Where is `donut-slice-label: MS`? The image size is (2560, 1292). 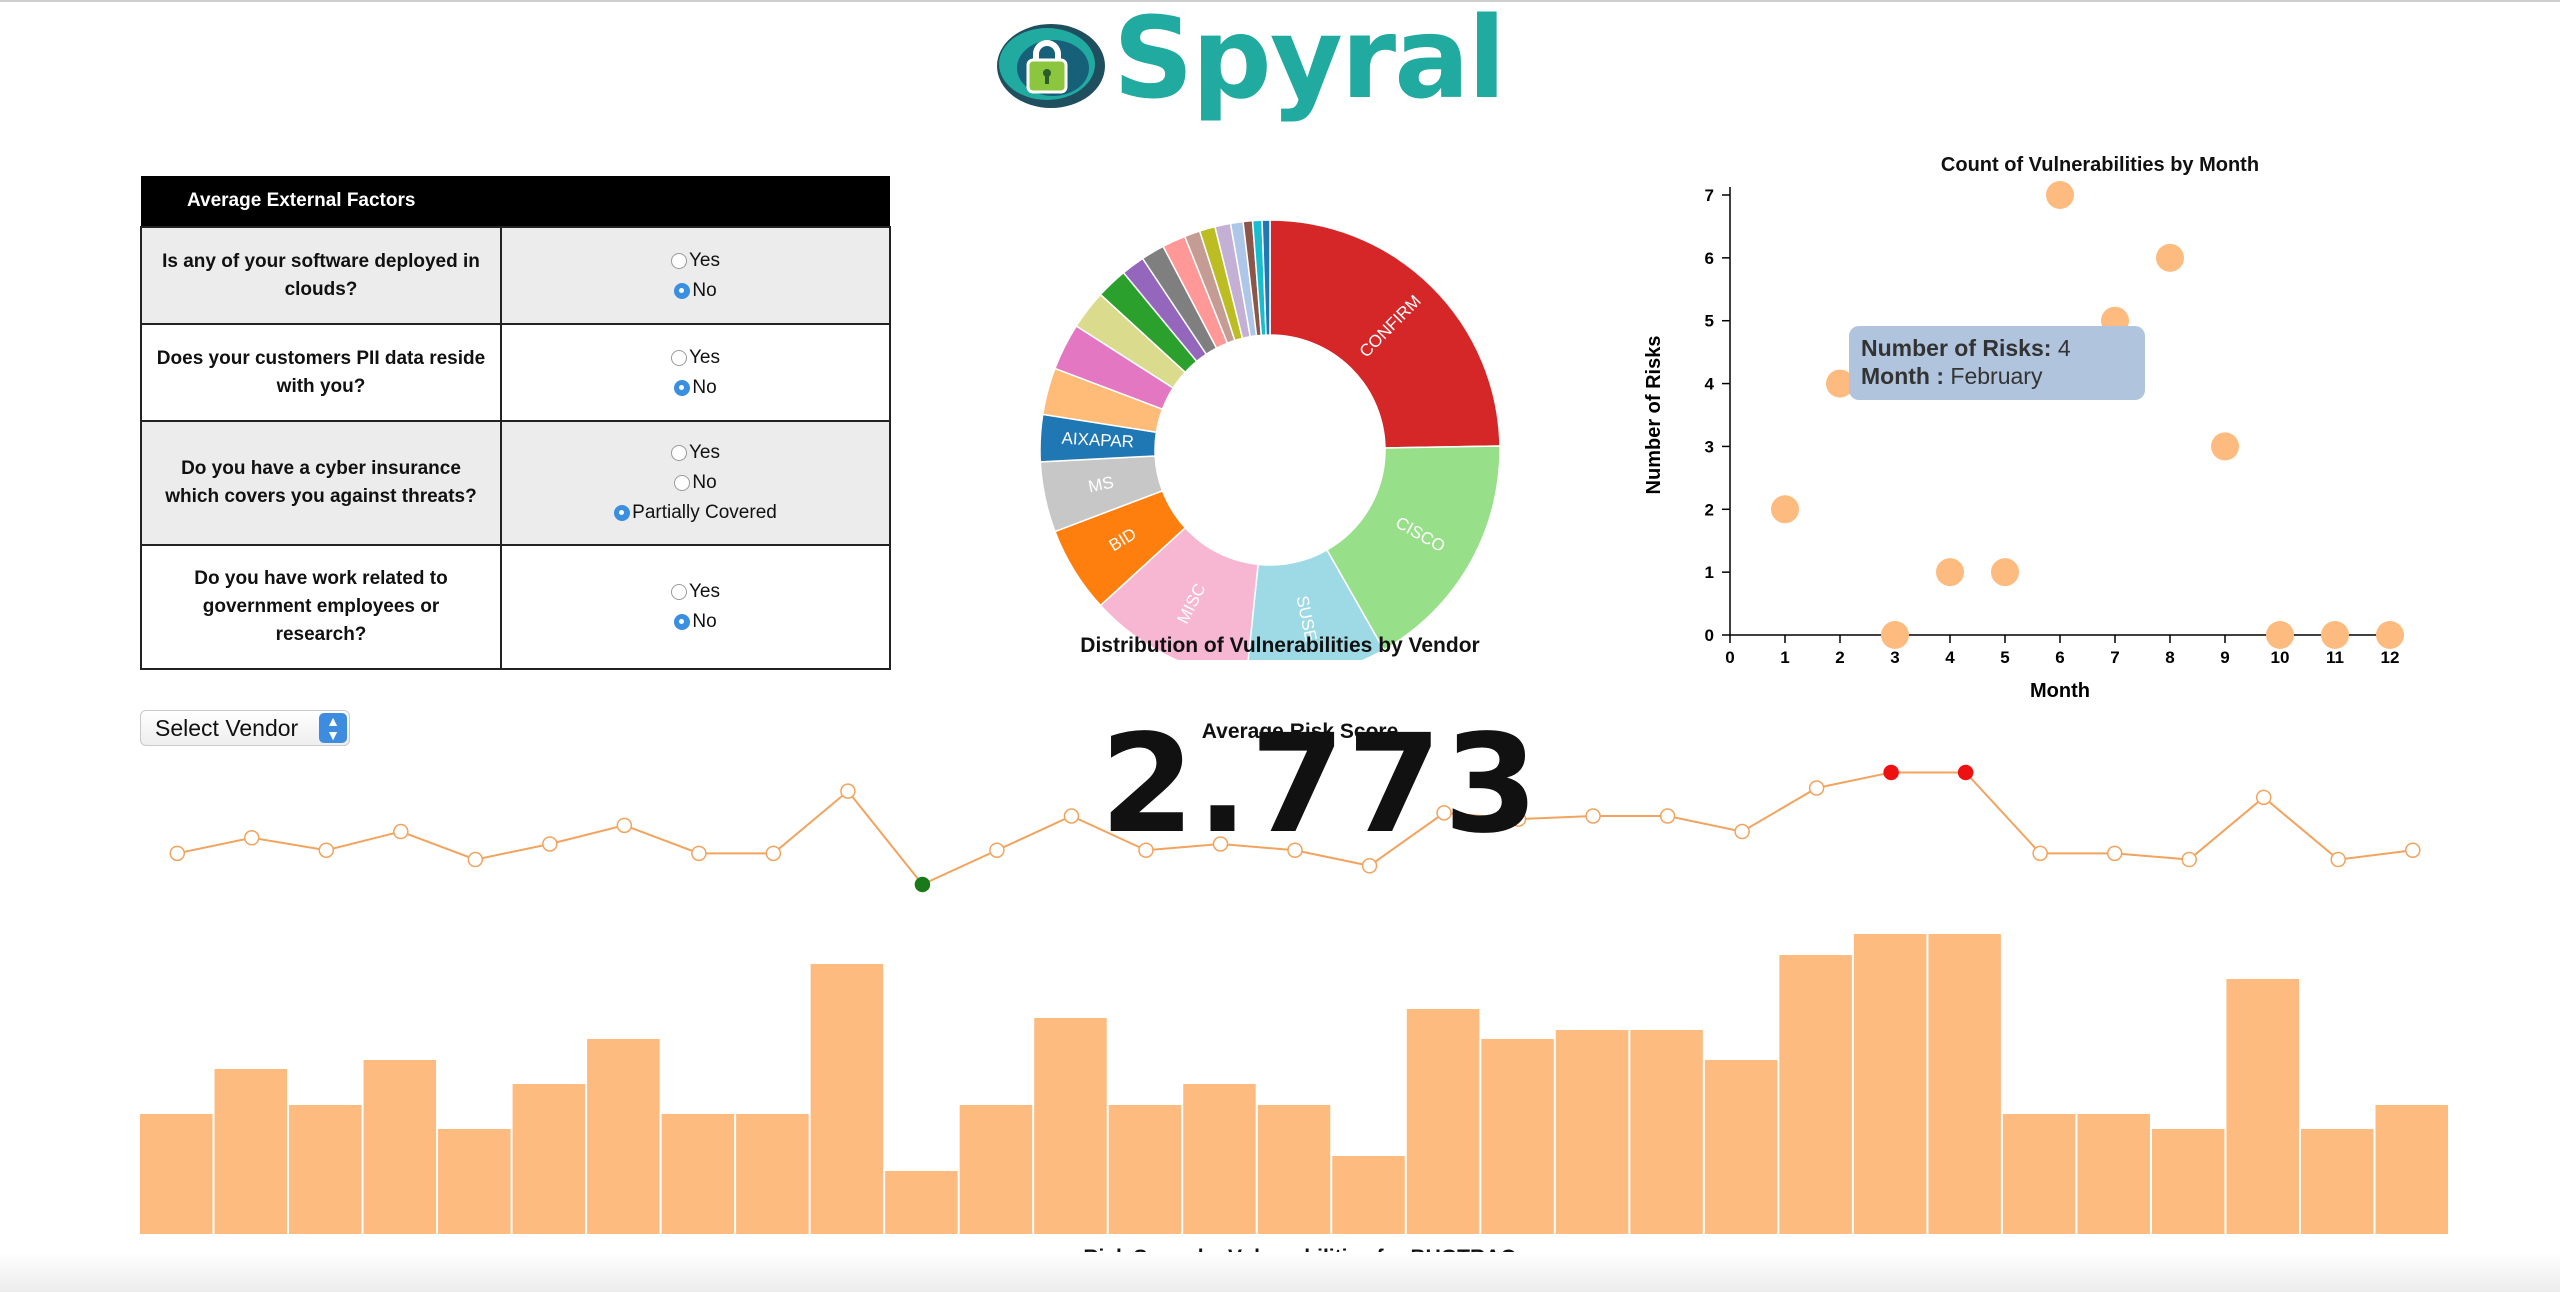 donut-slice-label: MS is located at coordinates (1101, 485).